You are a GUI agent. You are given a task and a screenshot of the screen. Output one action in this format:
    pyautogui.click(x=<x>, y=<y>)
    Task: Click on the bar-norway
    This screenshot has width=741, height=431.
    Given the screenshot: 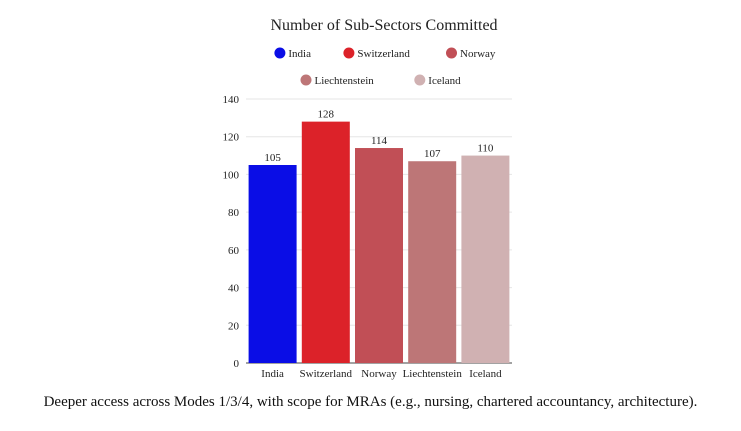 What is the action you would take?
    pyautogui.click(x=379, y=255)
    